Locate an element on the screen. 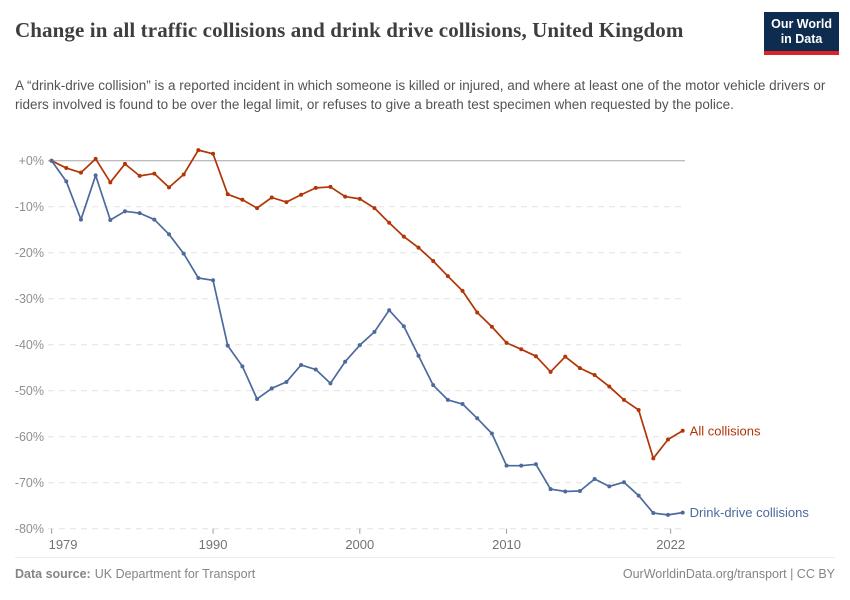  data-source-label: Data source: is located at coordinates (53, 574).